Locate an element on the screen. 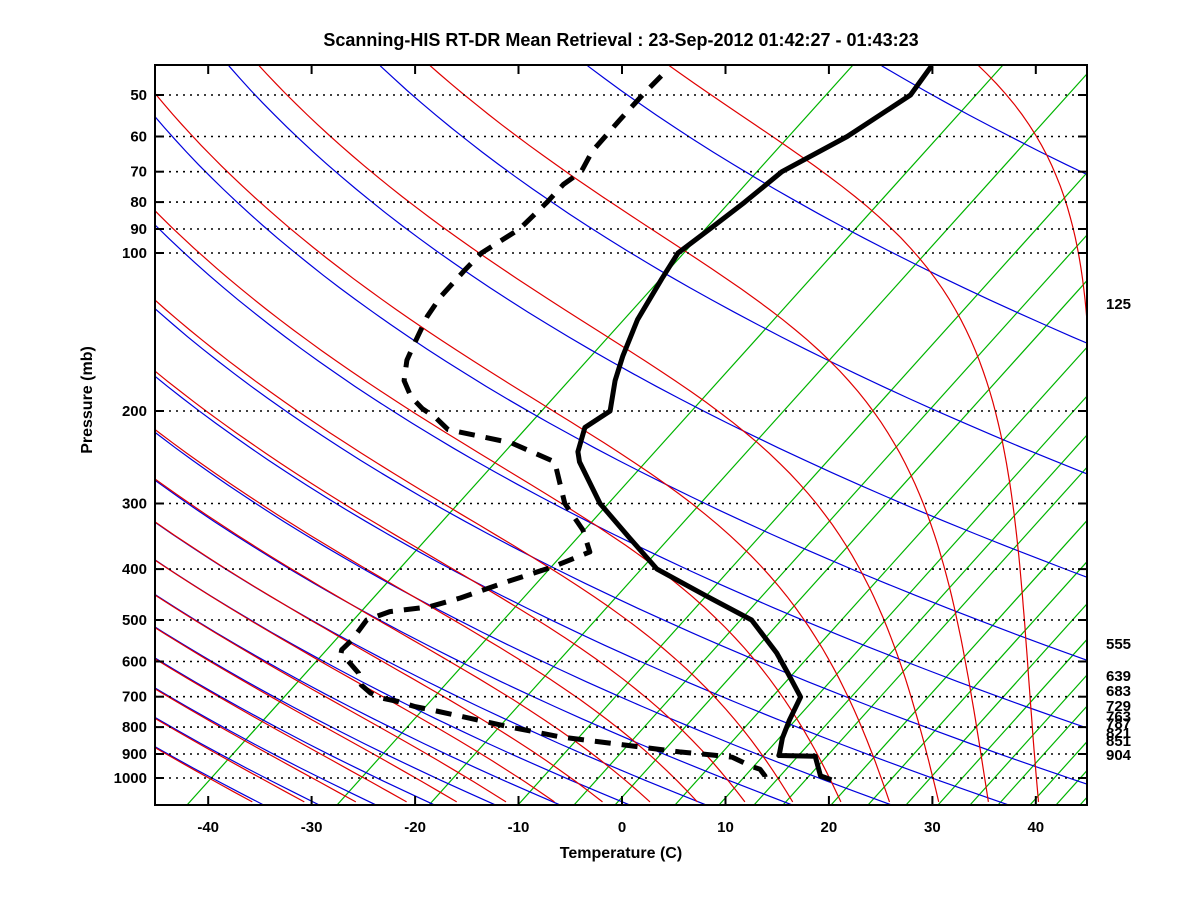 This screenshot has width=1200, height=905. level-pressure-label: 555 is located at coordinates (1118, 644).